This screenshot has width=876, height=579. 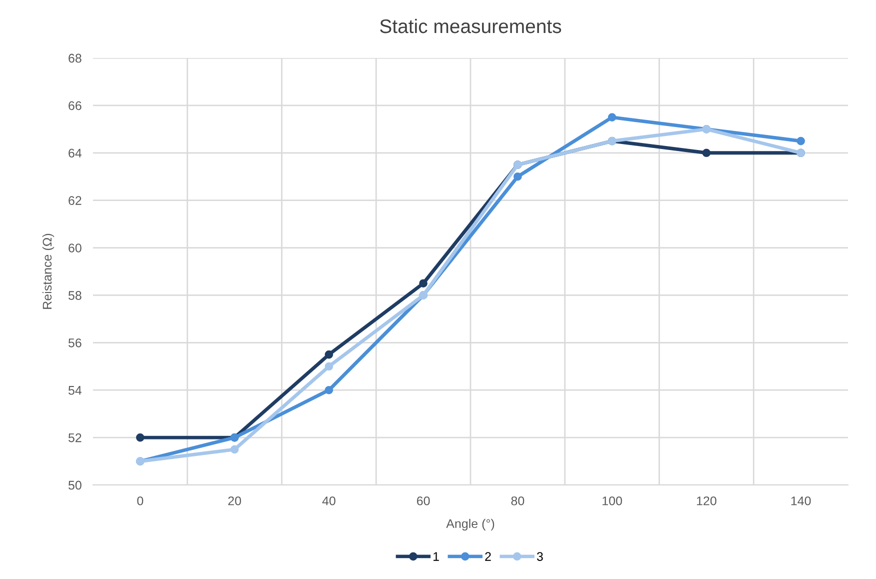 What do you see at coordinates (75, 153) in the screenshot?
I see `y-tick-label: 64` at bounding box center [75, 153].